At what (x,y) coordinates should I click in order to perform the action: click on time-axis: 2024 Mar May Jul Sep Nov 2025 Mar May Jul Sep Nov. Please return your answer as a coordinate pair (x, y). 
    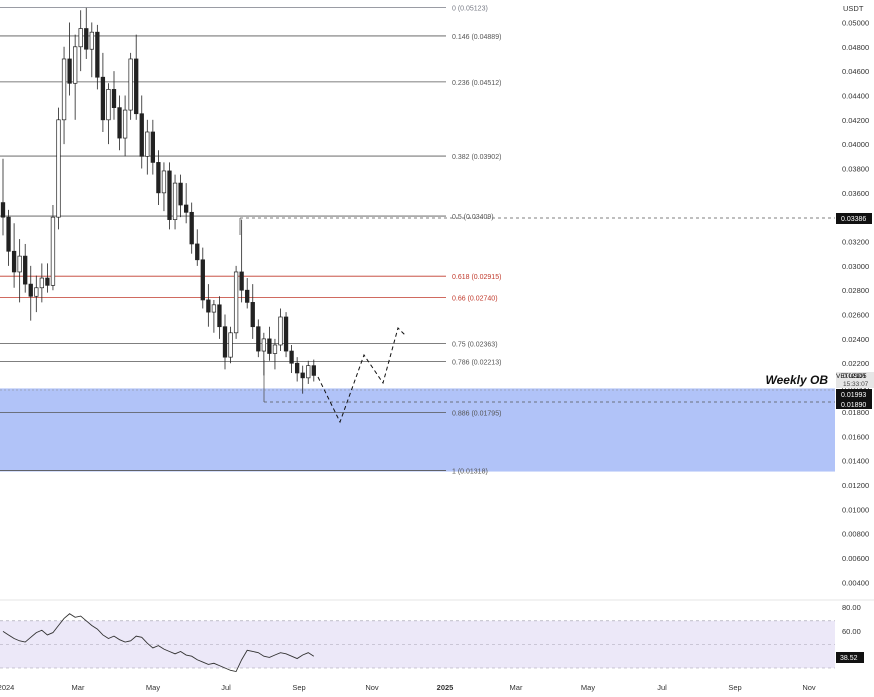
    Looking at the image, I should click on (408, 687).